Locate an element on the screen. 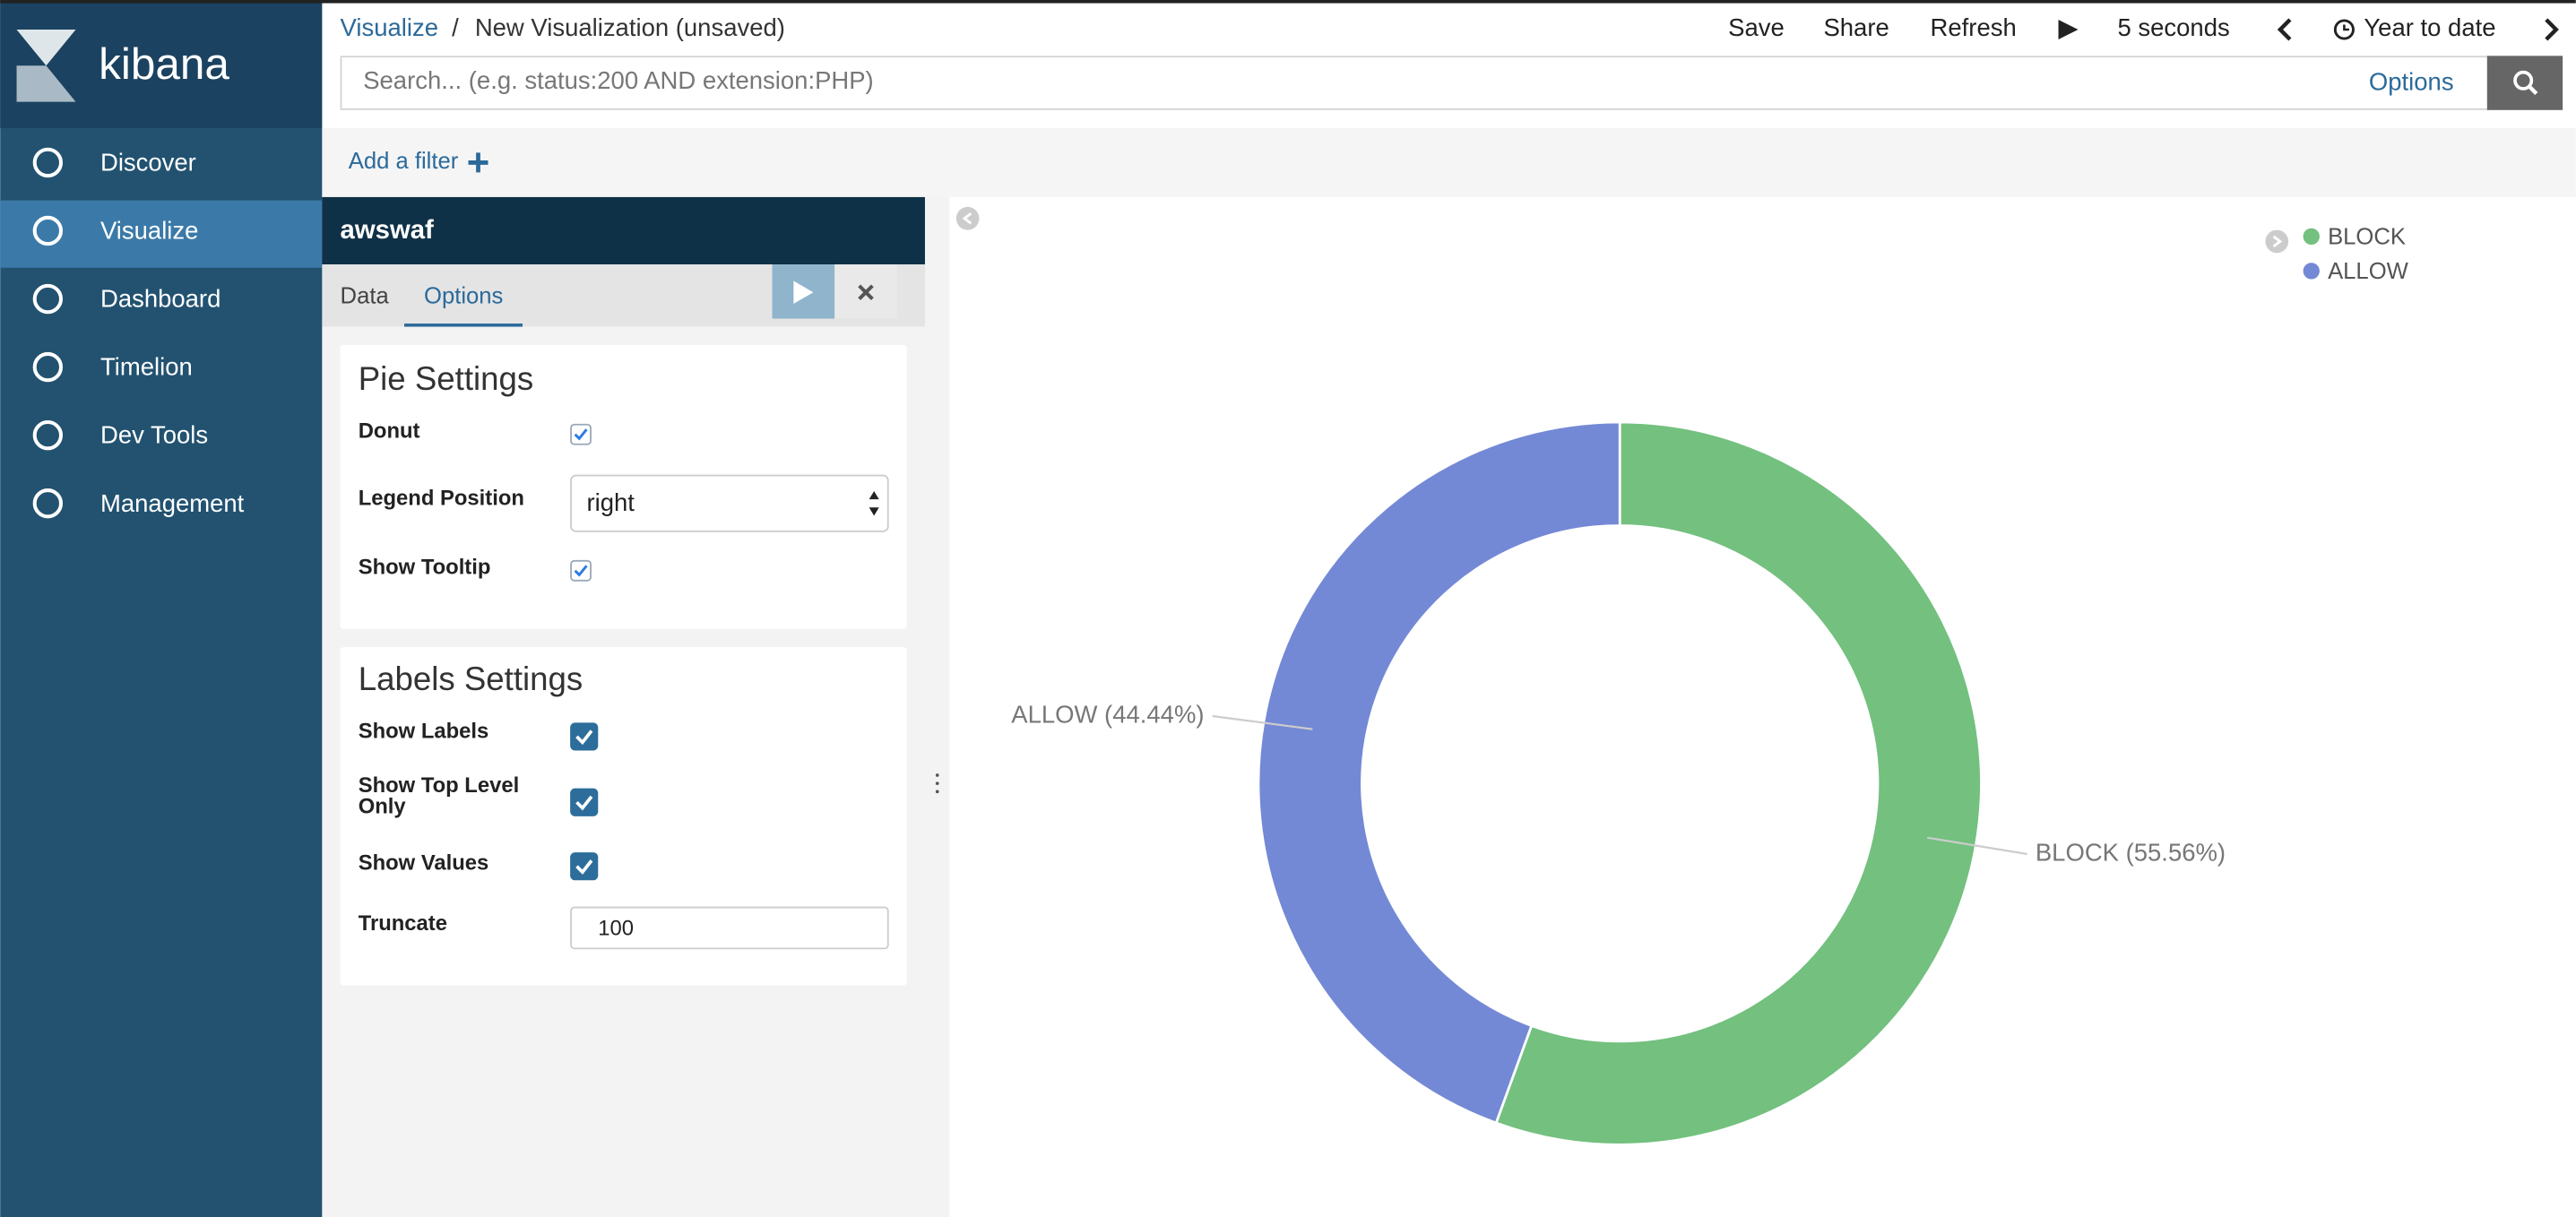 The height and width of the screenshot is (1217, 2576). time-range: Year to date is located at coordinates (2429, 27).